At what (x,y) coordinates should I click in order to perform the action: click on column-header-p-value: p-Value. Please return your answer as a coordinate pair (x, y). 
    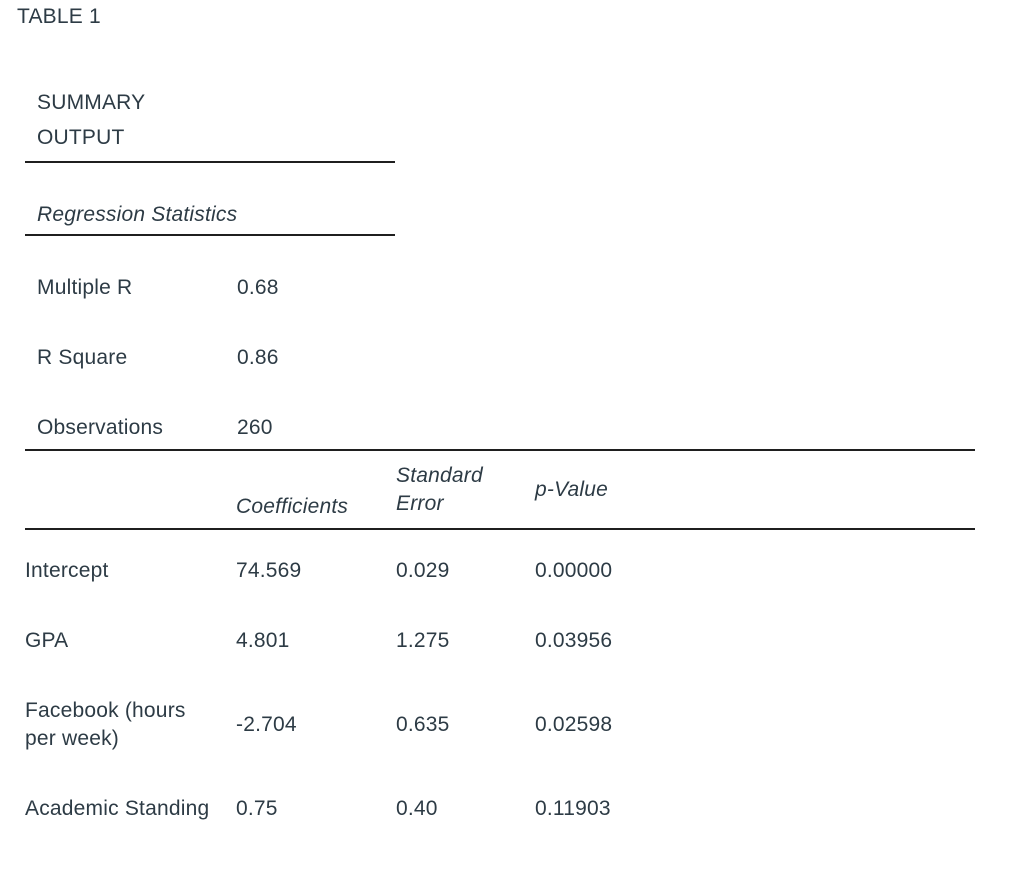
    Looking at the image, I should click on (755, 490).